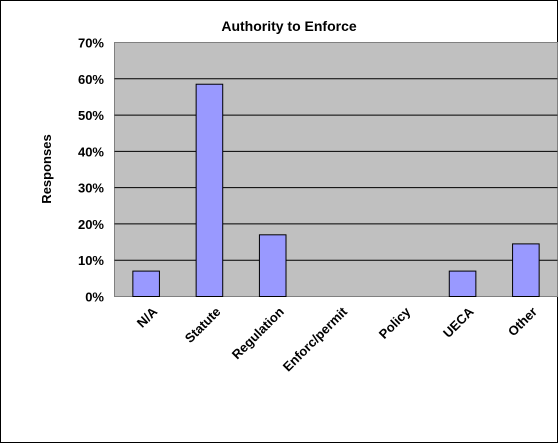 This screenshot has height=444, width=559. What do you see at coordinates (289, 26) in the screenshot?
I see `chart-title: Authority to Enforce` at bounding box center [289, 26].